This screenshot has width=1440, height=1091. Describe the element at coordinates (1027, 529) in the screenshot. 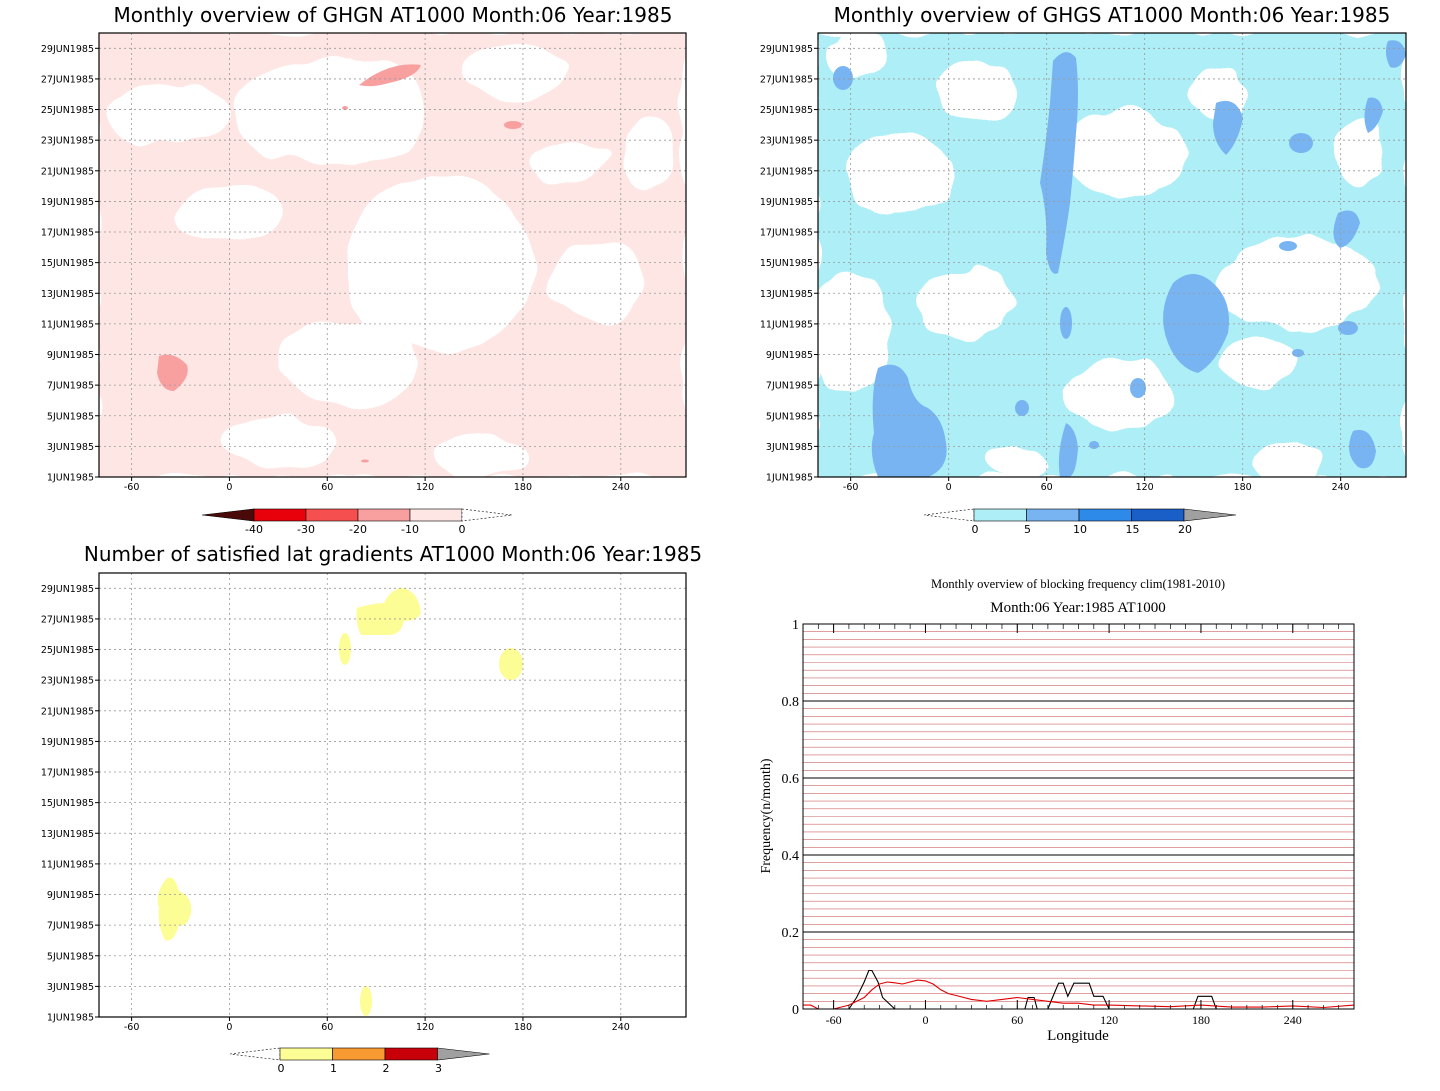

I see `colorbar-tick-label: 5` at that location.